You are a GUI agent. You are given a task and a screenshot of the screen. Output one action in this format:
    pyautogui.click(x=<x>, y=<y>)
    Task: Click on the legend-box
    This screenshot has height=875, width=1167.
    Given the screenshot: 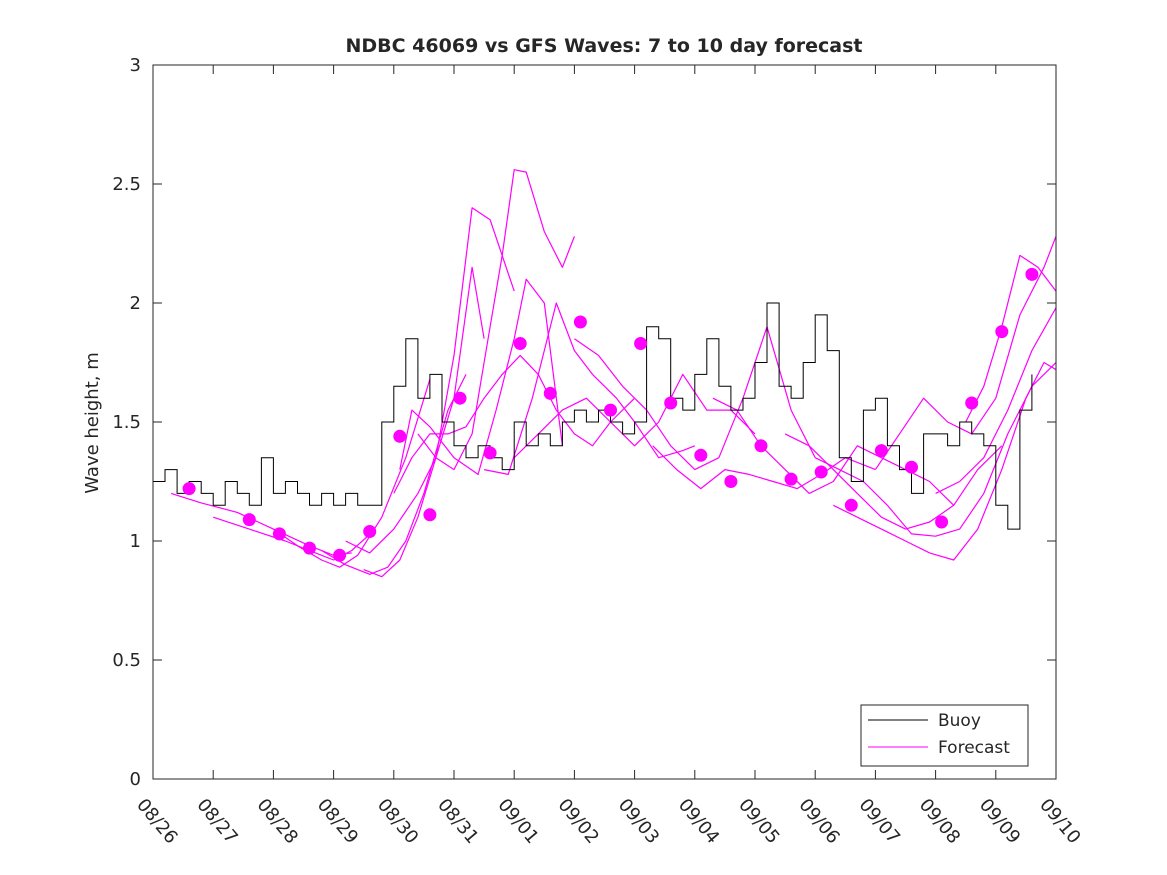 What is the action you would take?
    pyautogui.click(x=944, y=735)
    